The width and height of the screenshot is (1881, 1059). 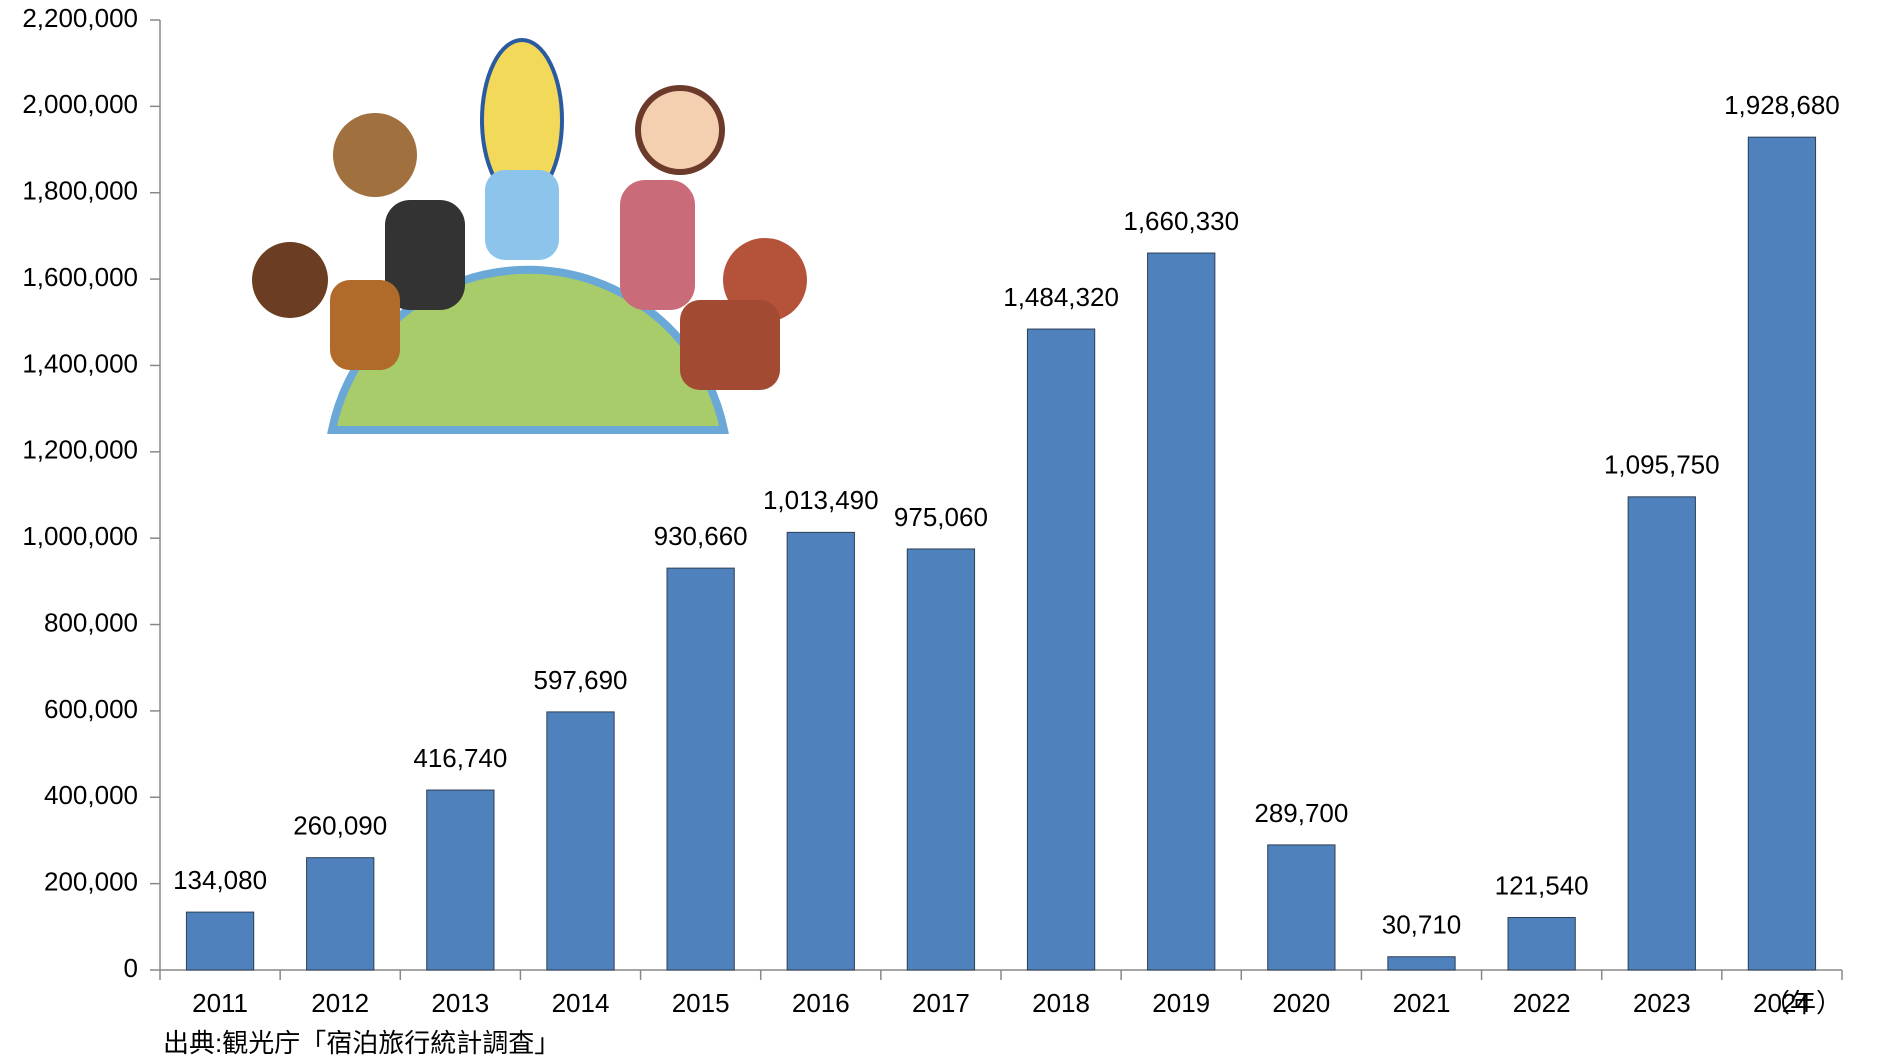 What do you see at coordinates (80, 18) in the screenshot?
I see `y-tick-label: 2,200,000` at bounding box center [80, 18].